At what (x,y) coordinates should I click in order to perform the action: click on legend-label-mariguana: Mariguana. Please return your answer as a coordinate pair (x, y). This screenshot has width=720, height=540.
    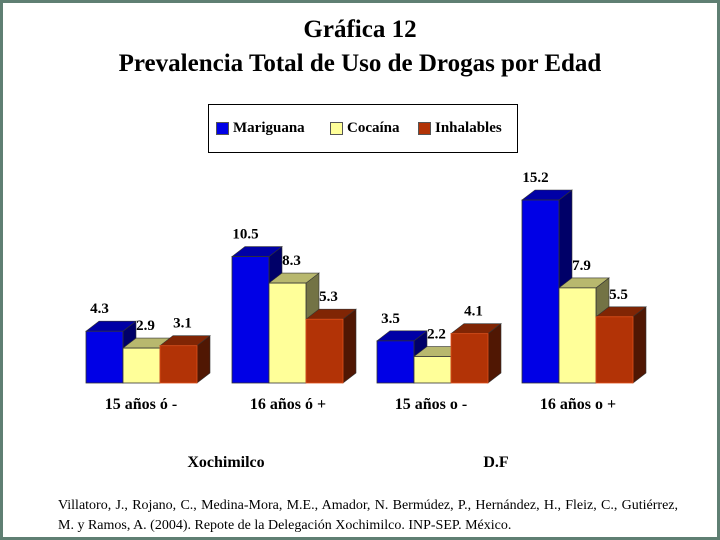
    Looking at the image, I should click on (269, 128).